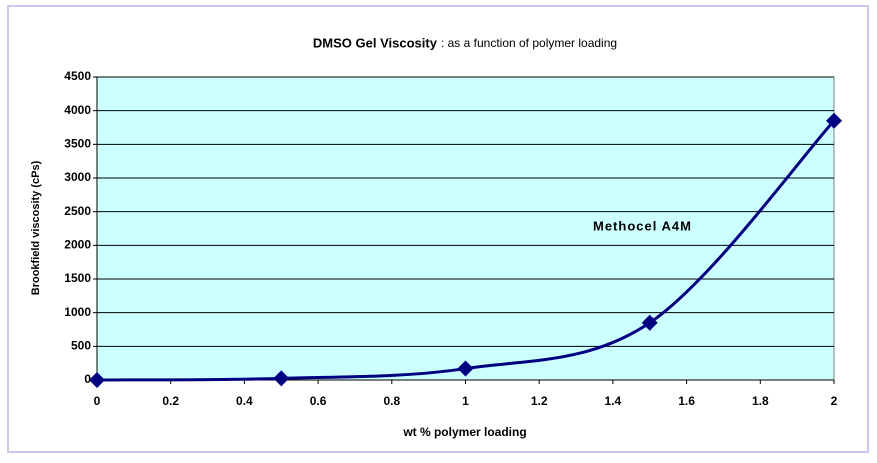 The image size is (877, 463). What do you see at coordinates (760, 401) in the screenshot?
I see `x-tick-label: 1.8` at bounding box center [760, 401].